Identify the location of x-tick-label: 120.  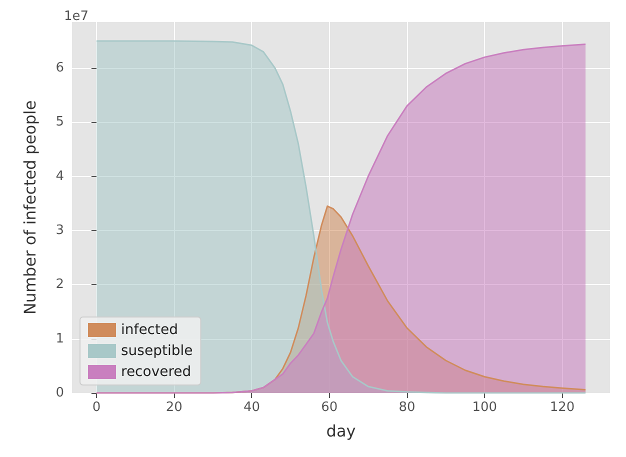
(562, 407).